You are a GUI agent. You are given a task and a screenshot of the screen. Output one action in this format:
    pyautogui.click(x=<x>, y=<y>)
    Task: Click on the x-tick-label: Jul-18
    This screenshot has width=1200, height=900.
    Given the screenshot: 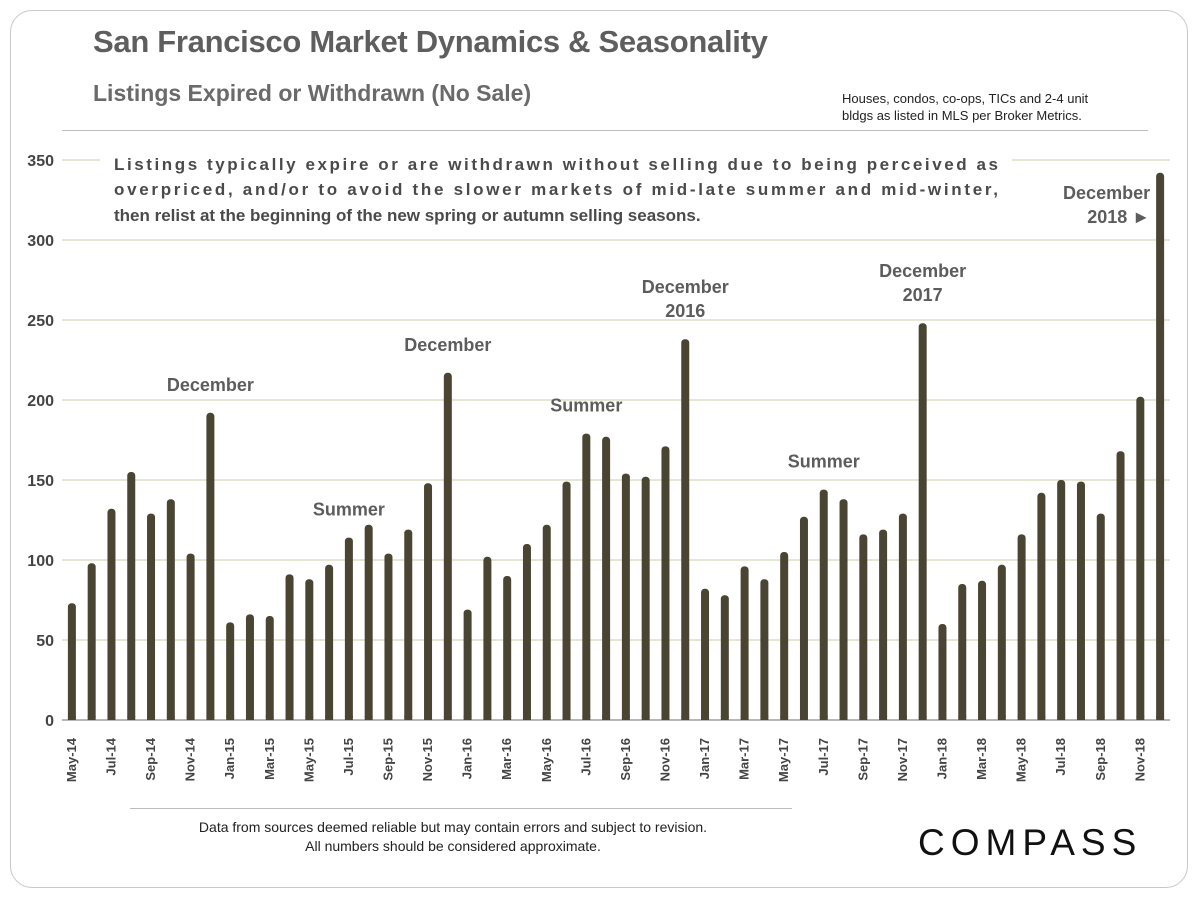 What is the action you would take?
    pyautogui.click(x=1060, y=757)
    